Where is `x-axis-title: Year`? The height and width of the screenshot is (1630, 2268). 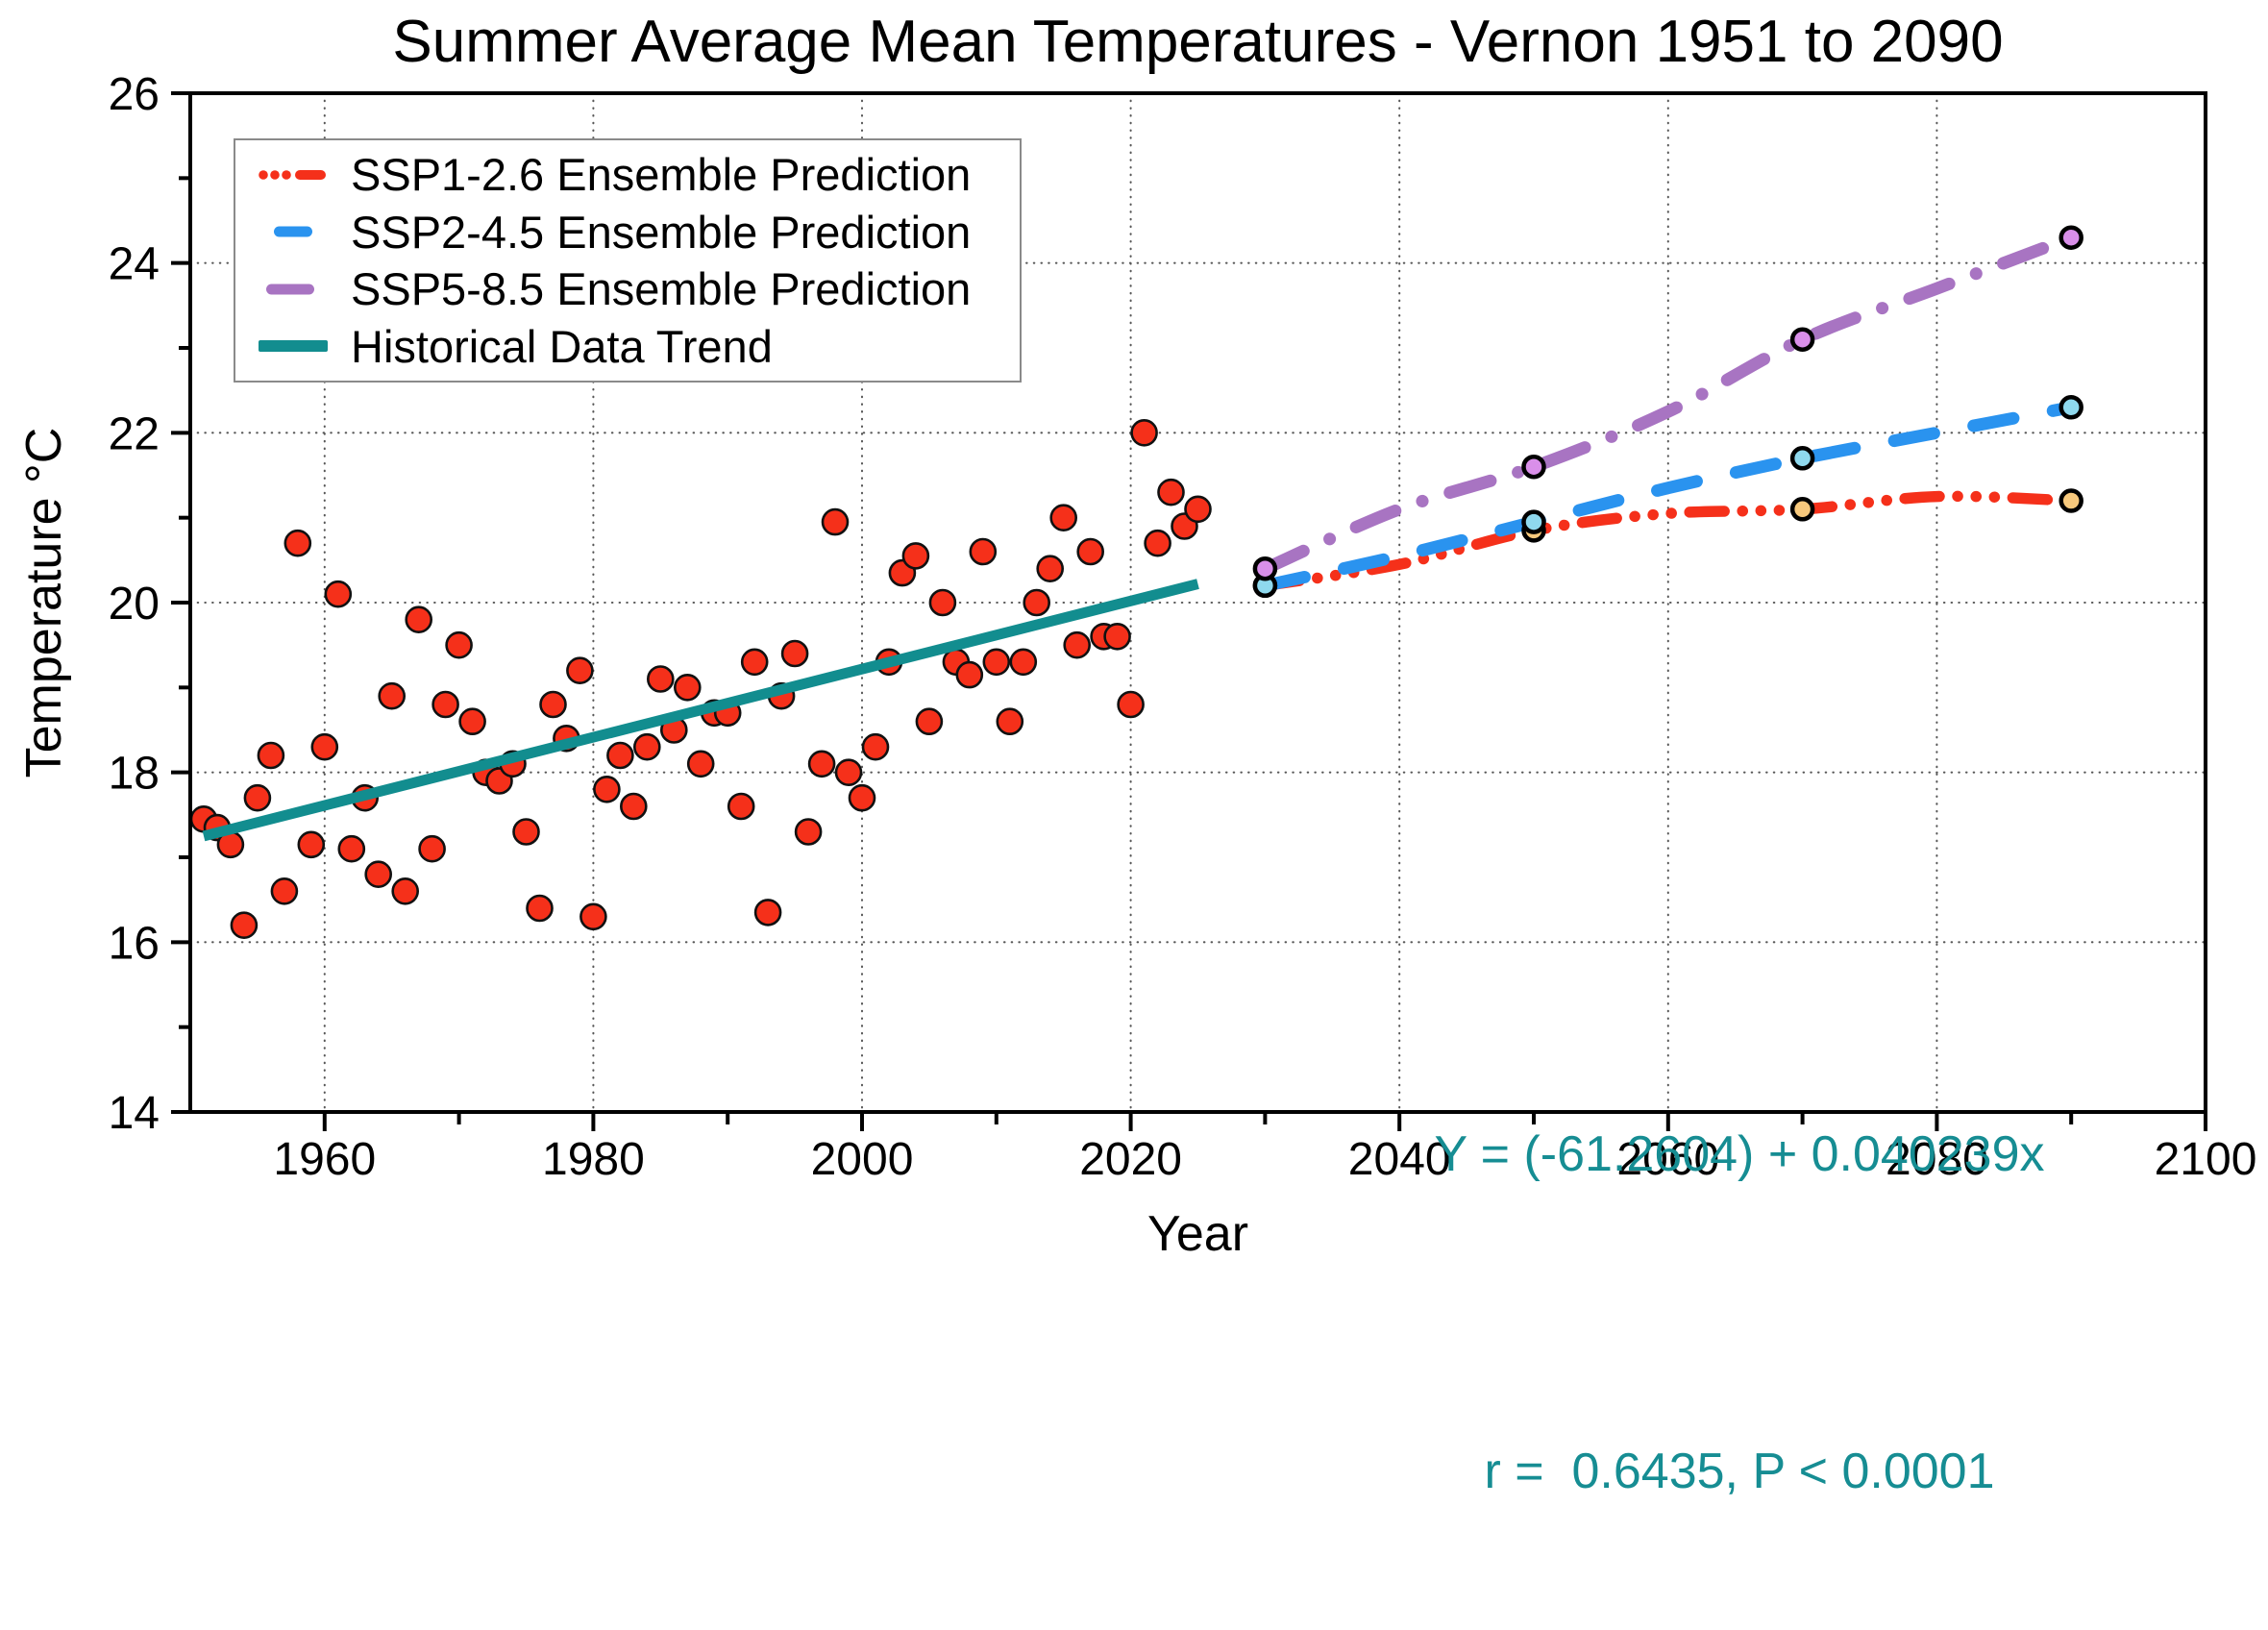 x-axis-title: Year is located at coordinates (1197, 1234).